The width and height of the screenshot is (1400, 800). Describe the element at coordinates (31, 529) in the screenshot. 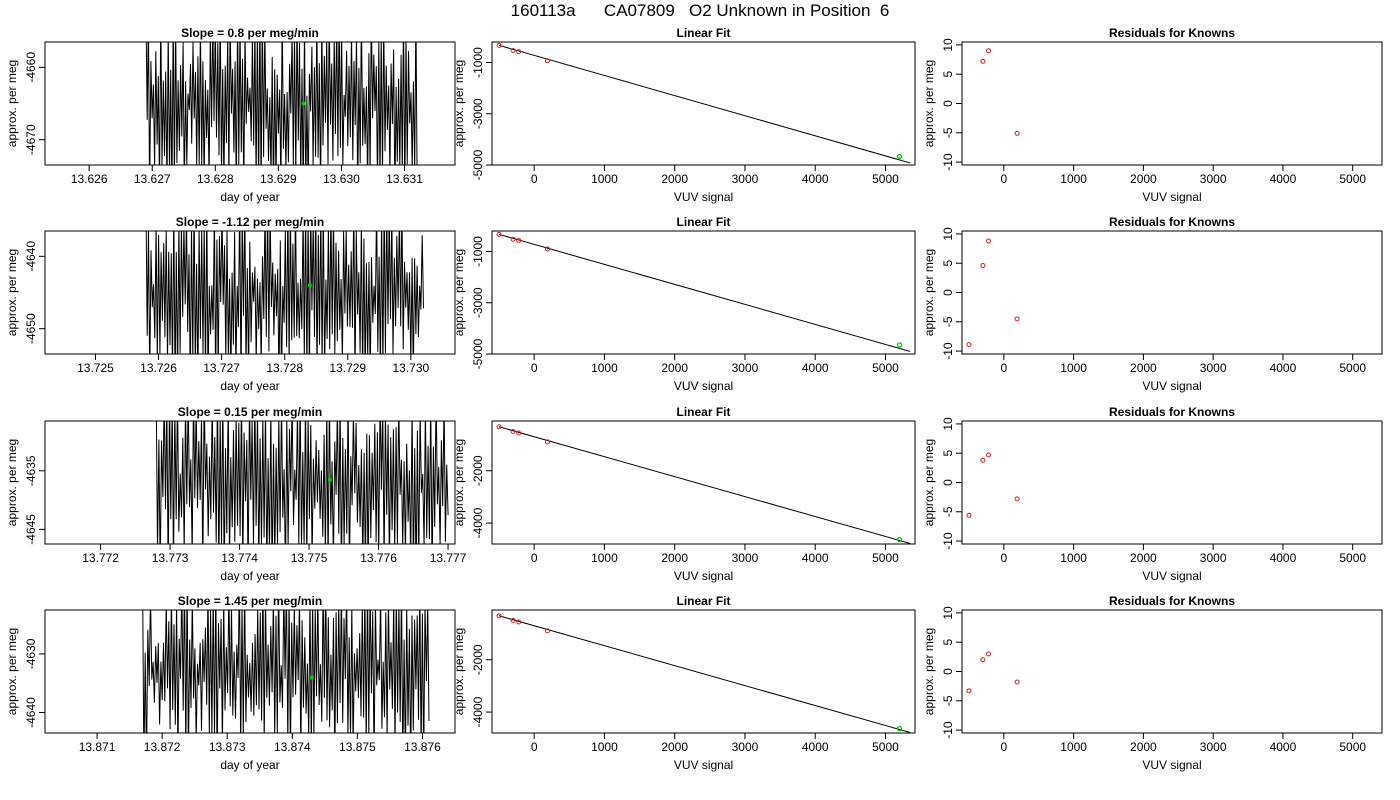

I see `y-tick-label: -4645` at that location.